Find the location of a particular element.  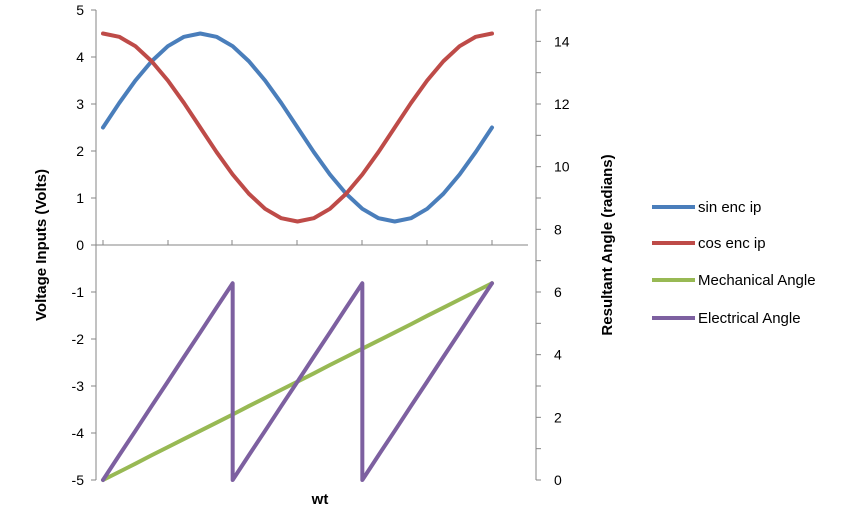

right-tick-label: 6 is located at coordinates (558, 292).